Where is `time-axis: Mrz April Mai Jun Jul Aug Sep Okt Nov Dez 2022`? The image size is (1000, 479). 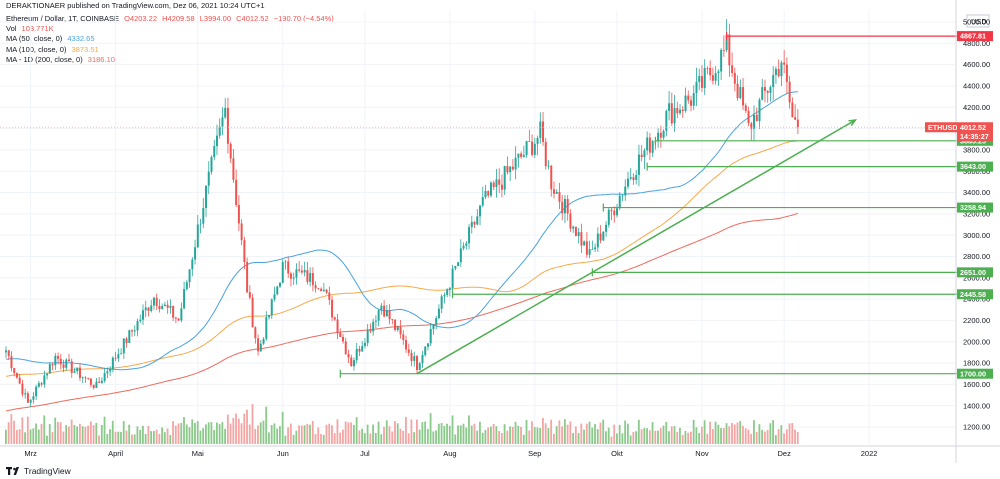
time-axis: Mrz April Mai Jun Jul Aug Sep Okt Nov Dez 2022 is located at coordinates (500, 451).